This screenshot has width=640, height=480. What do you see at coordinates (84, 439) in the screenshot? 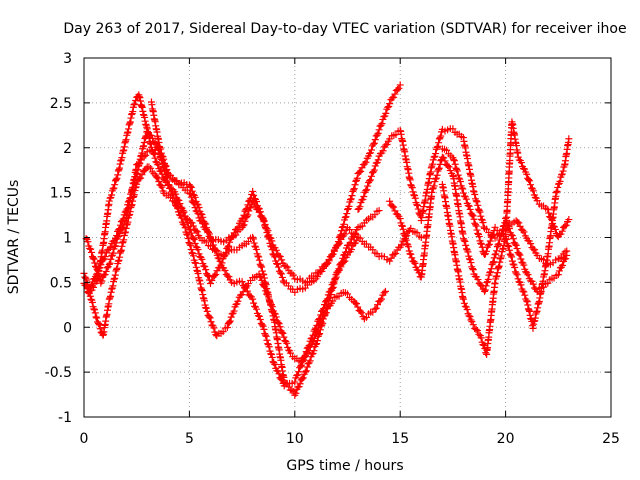
I see `x-tick-label: 0` at bounding box center [84, 439].